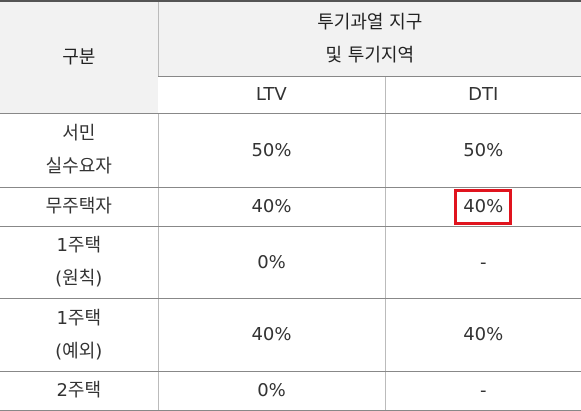 The height and width of the screenshot is (411, 581). Describe the element at coordinates (79, 150) in the screenshot. I see `row-label: 서민 실수요자` at that location.